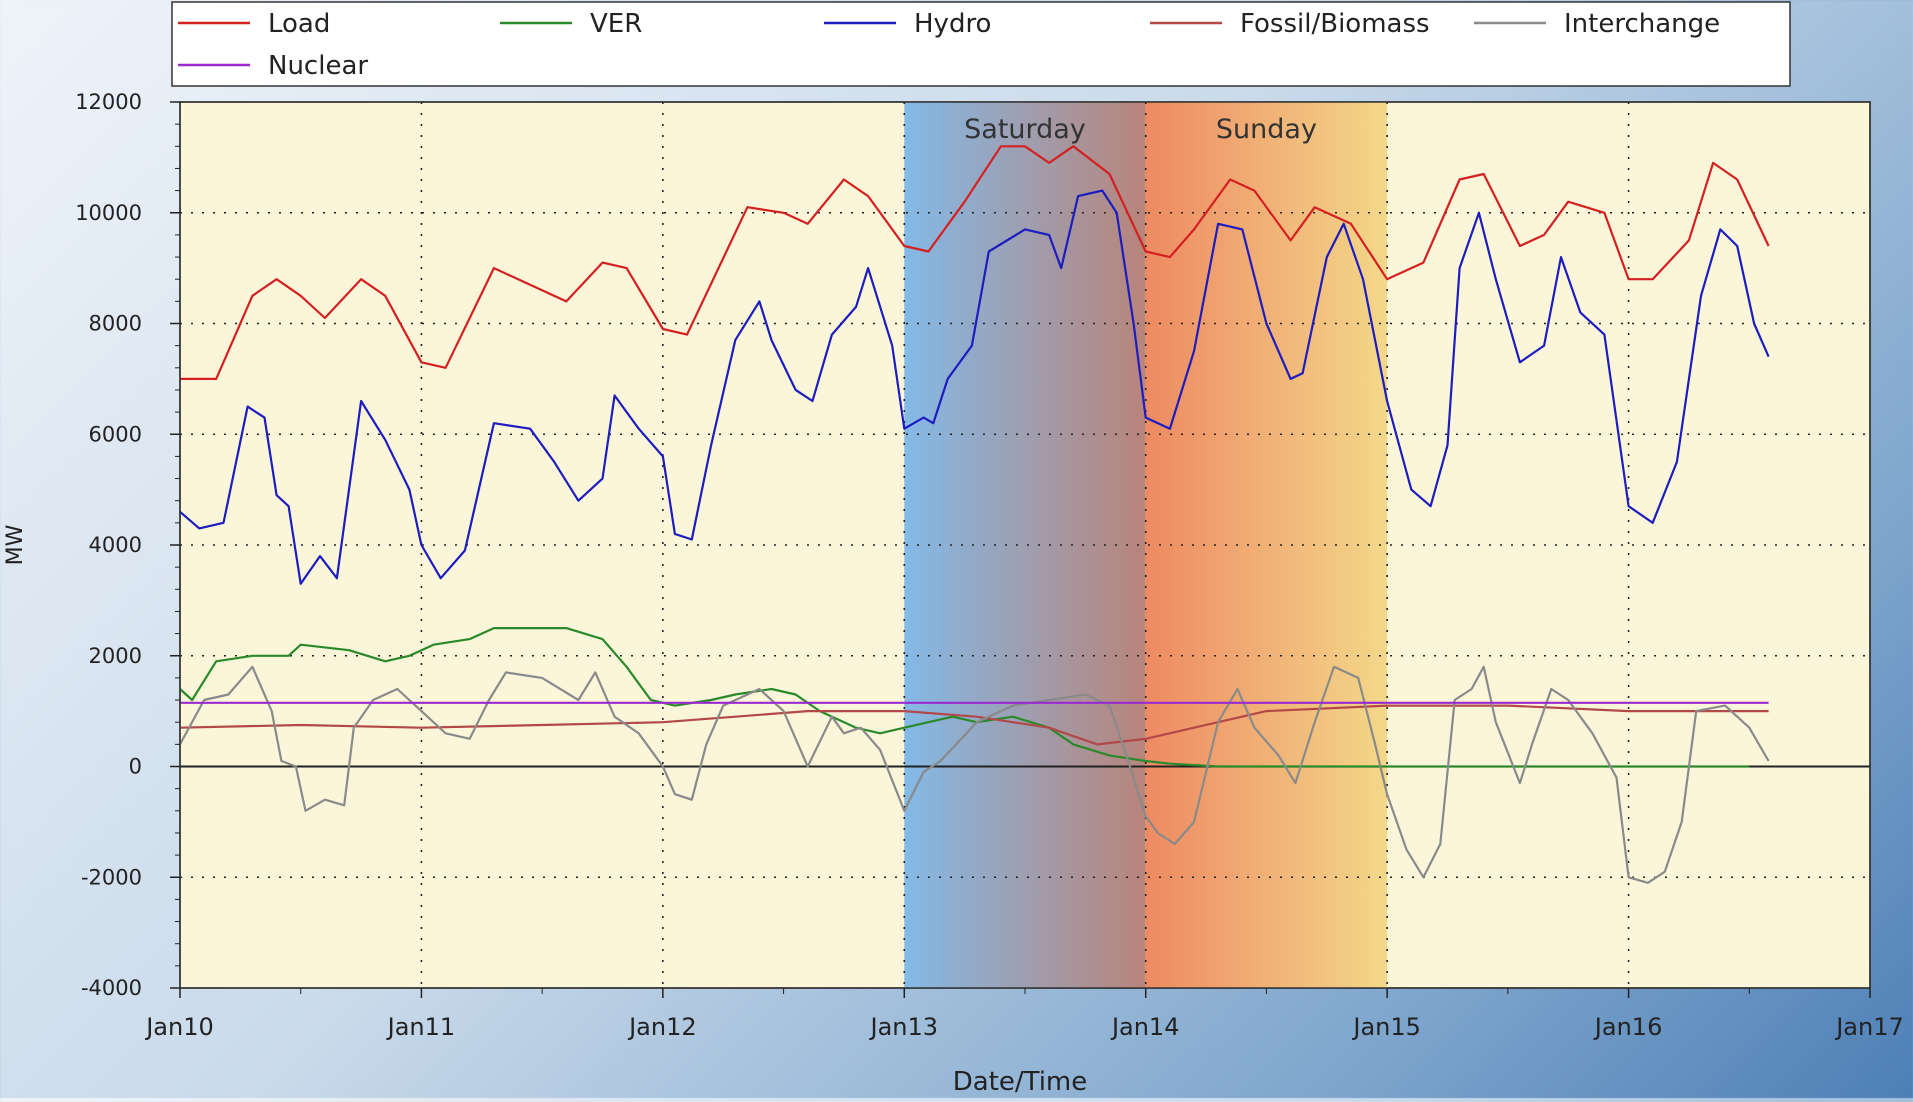  Describe the element at coordinates (616, 24) in the screenshot. I see `legend-label: VER` at that location.